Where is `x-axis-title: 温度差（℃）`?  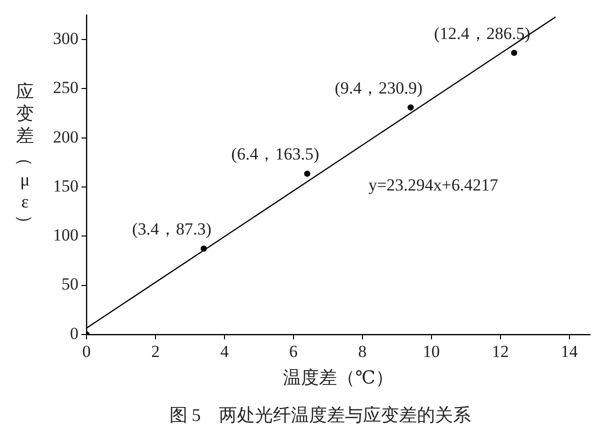
x-axis-title: 温度差（℃） is located at coordinates (338, 377).